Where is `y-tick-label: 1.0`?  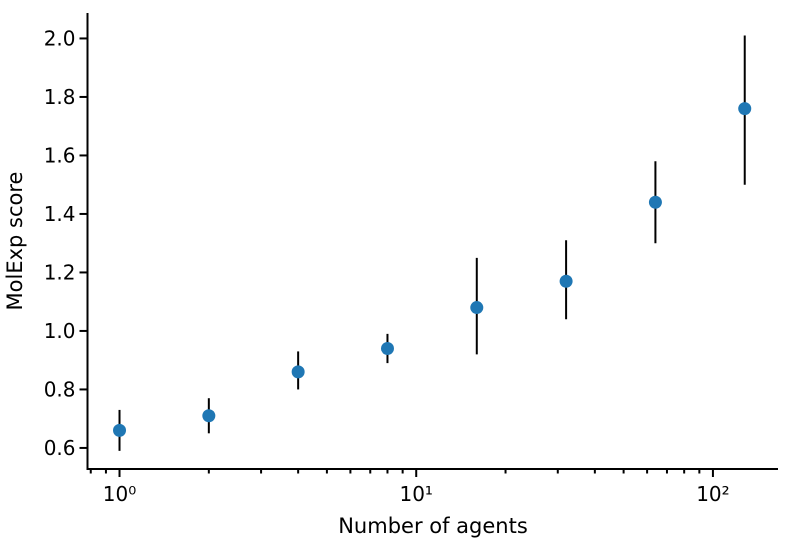
y-tick-label: 1.0 is located at coordinates (60, 331).